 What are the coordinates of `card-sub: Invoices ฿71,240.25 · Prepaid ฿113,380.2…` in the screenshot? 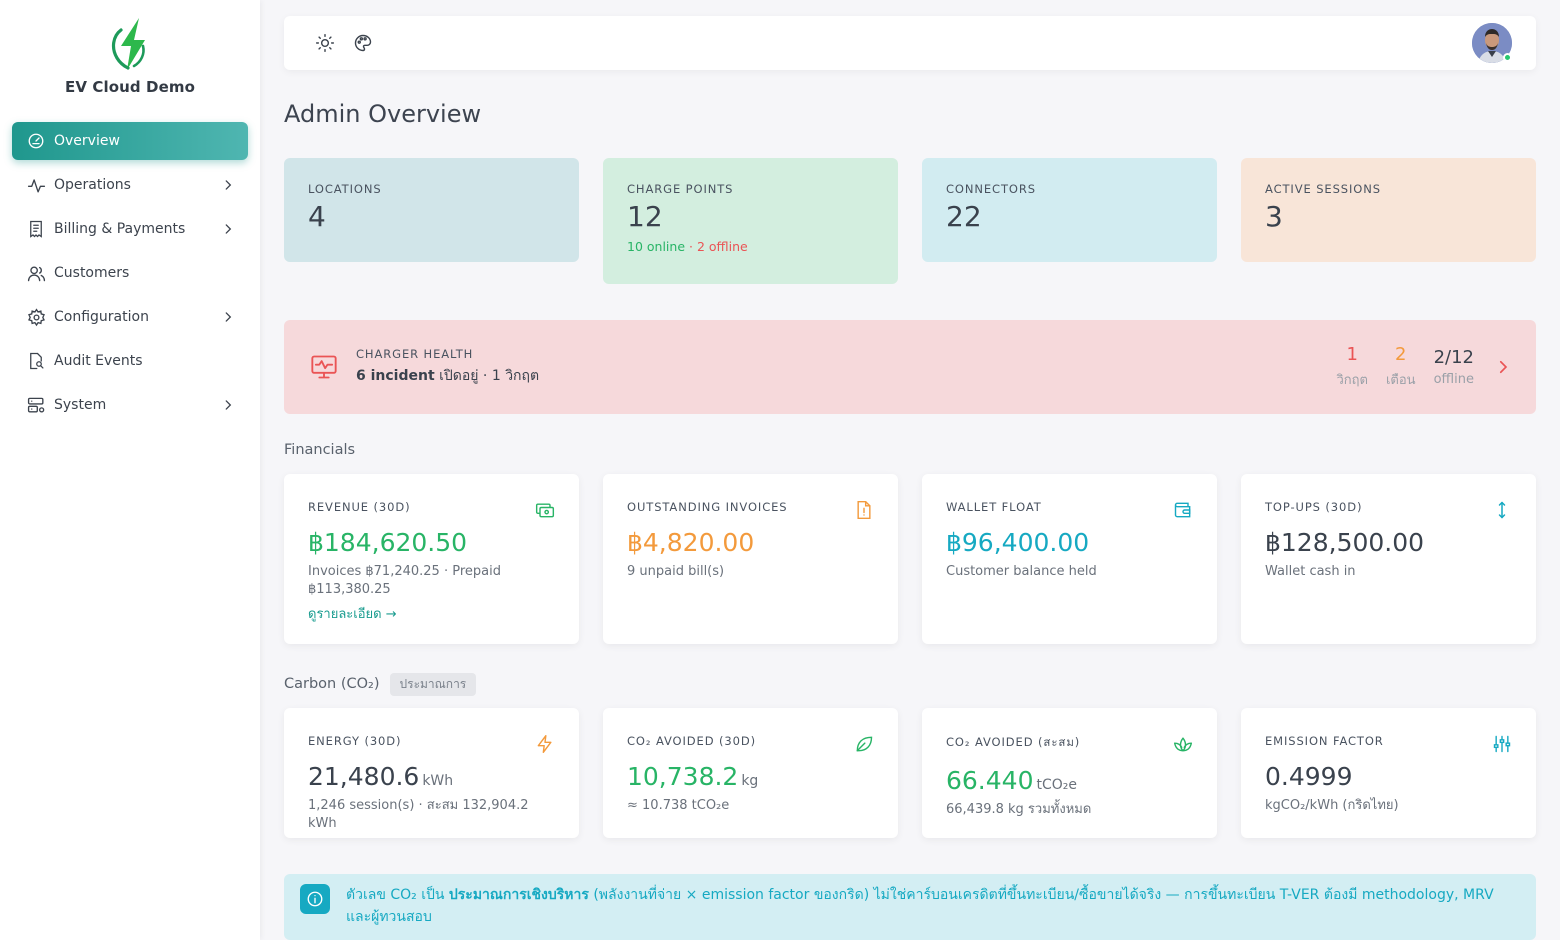 It's located at (404, 580).